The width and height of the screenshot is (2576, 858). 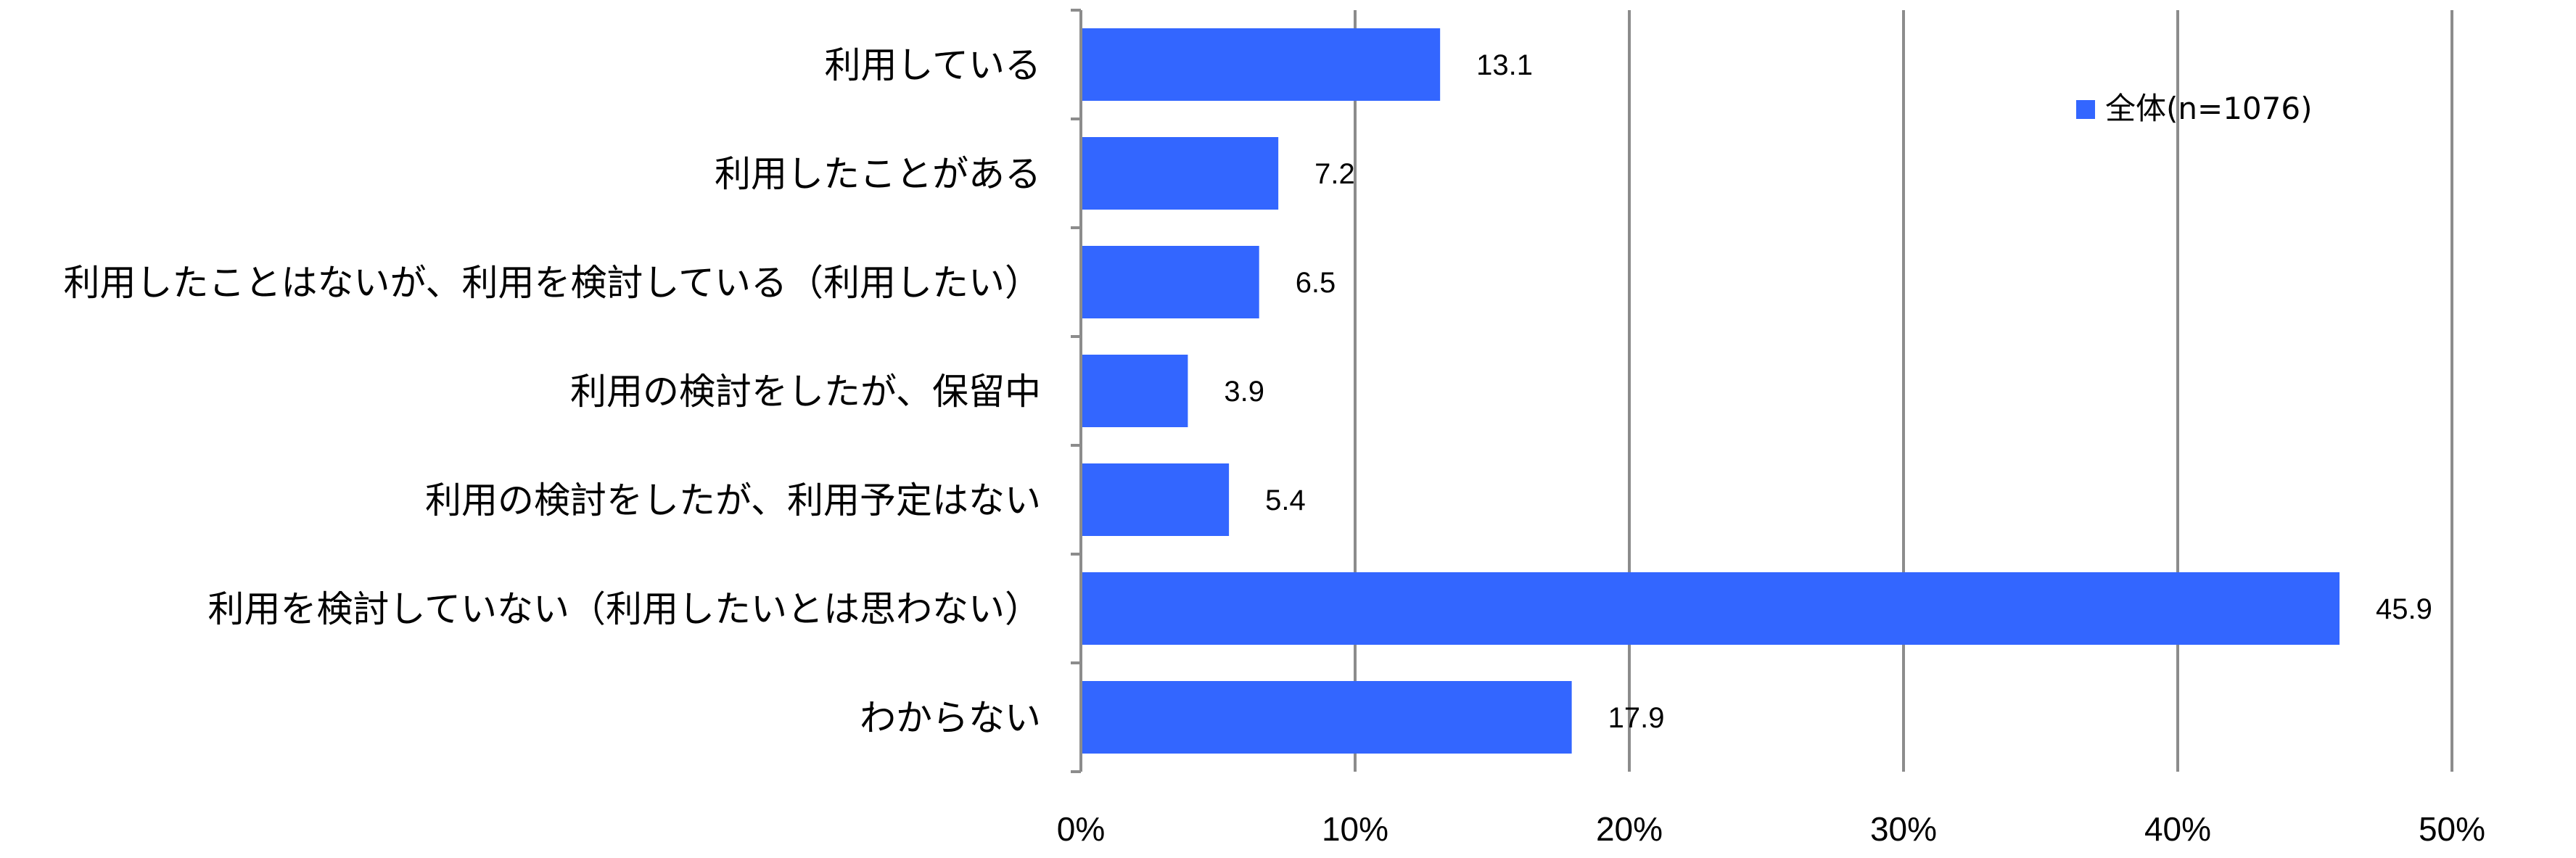 What do you see at coordinates (1903, 829) in the screenshot?
I see `x-tick-label-3: 30%` at bounding box center [1903, 829].